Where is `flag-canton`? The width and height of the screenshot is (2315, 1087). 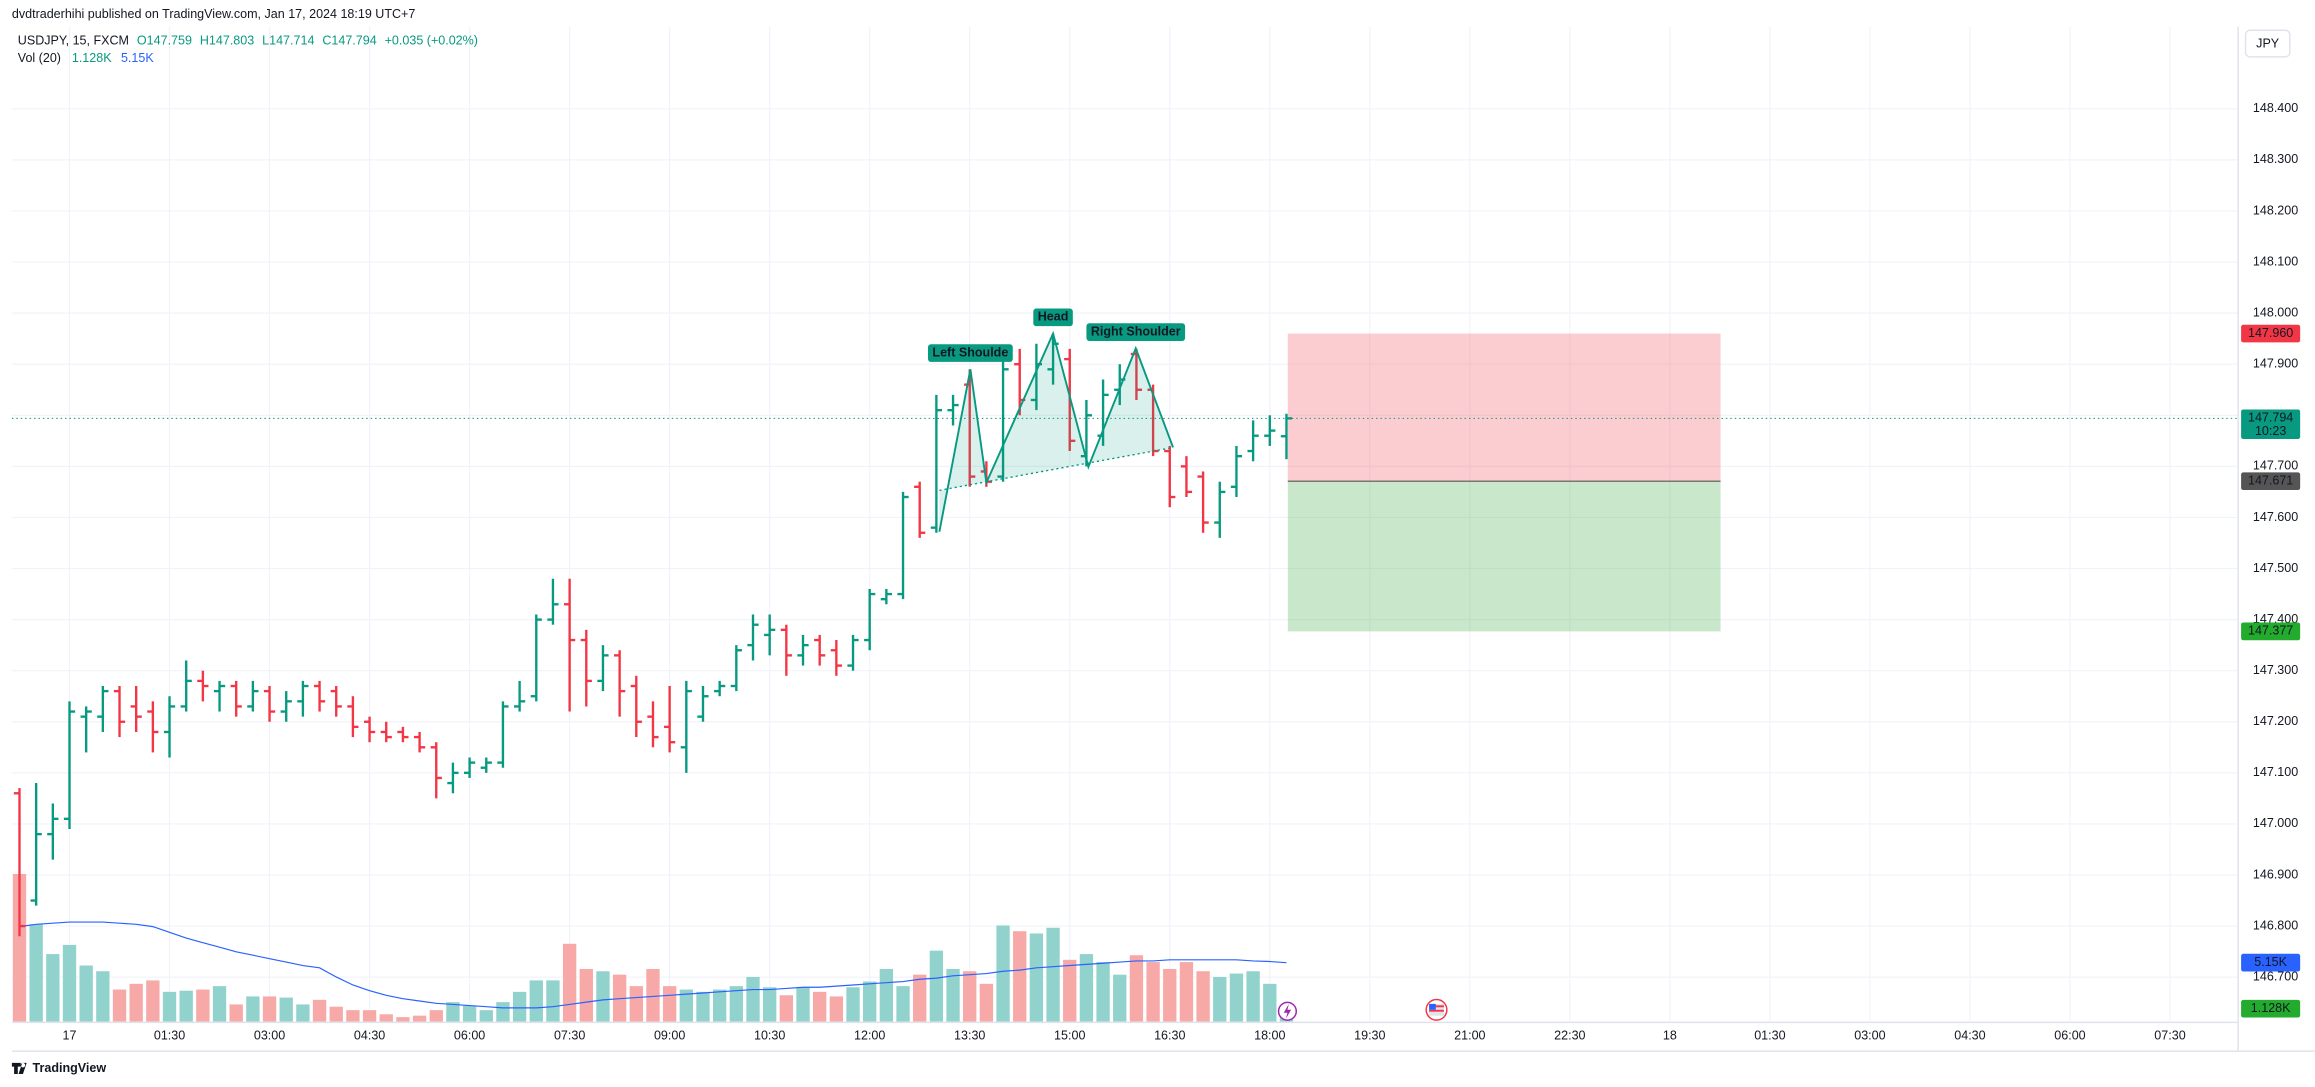
flag-canton is located at coordinates (1432, 1006).